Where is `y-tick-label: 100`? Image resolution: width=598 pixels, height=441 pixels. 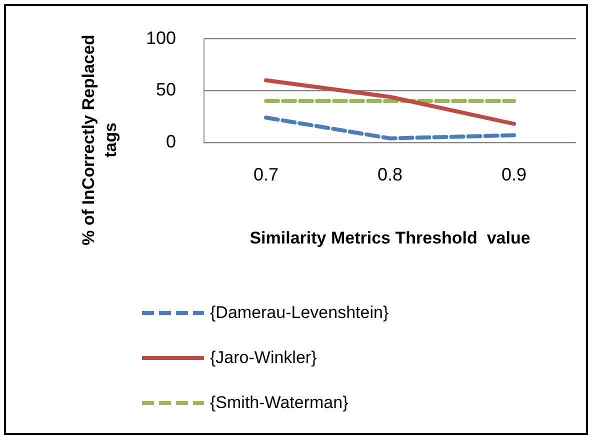
y-tick-label: 100 is located at coordinates (161, 38).